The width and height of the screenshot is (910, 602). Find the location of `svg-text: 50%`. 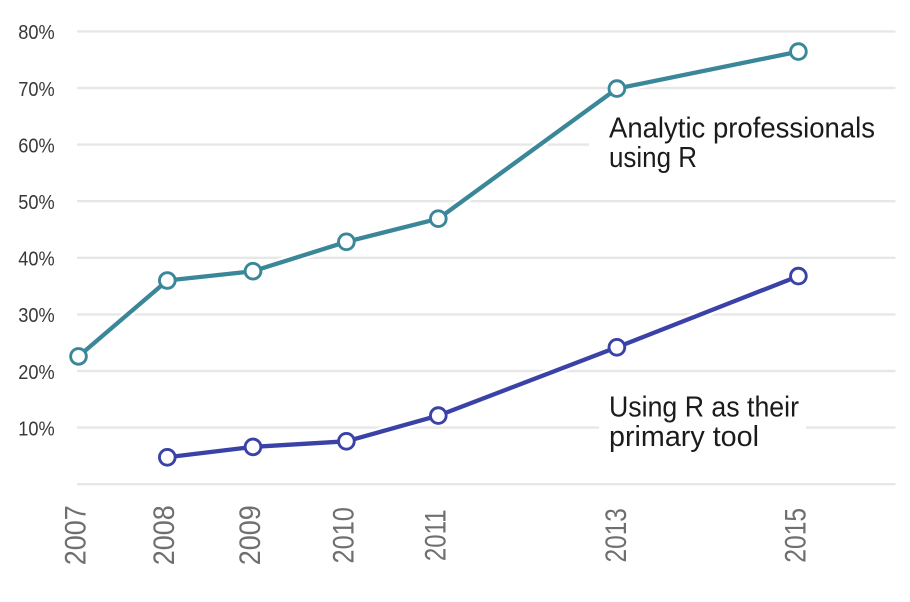

svg-text: 50% is located at coordinates (36, 203).